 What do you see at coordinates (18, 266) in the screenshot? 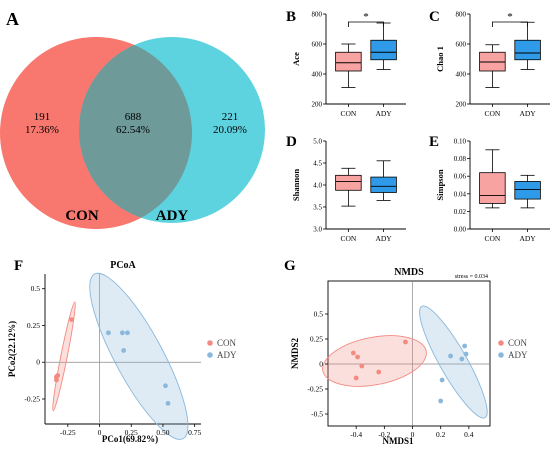
I see `panel-letter-f: F` at bounding box center [18, 266].